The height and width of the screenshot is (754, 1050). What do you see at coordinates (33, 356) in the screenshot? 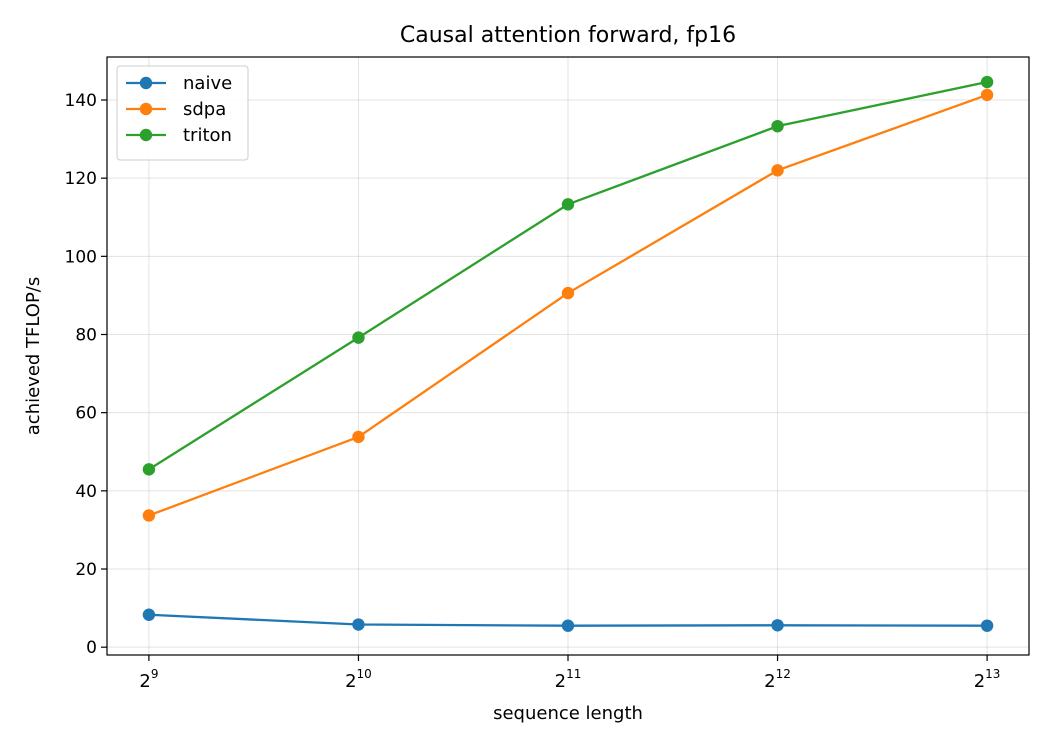
I see `y-axis-label: achieved TFLOP/s` at bounding box center [33, 356].